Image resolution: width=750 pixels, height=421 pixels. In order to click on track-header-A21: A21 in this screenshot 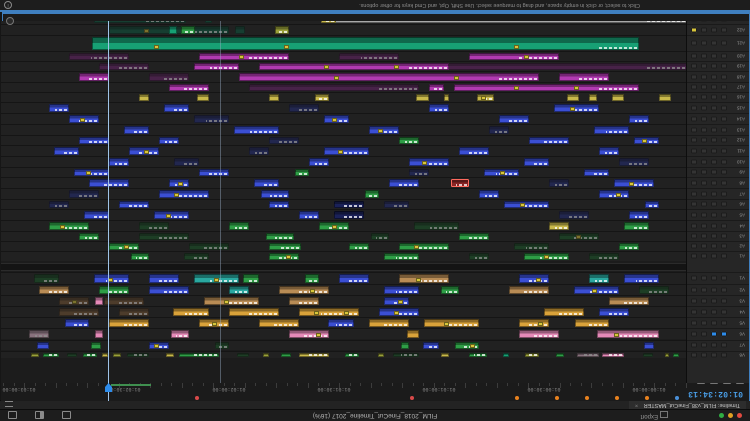, I will do `click(718, 43)`.